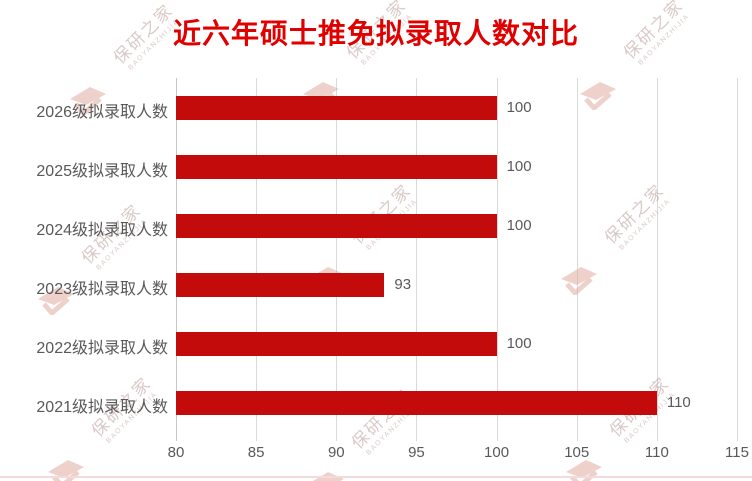 This screenshot has height=481, width=752. What do you see at coordinates (336, 452) in the screenshot?
I see `x-tick-label: 90` at bounding box center [336, 452].